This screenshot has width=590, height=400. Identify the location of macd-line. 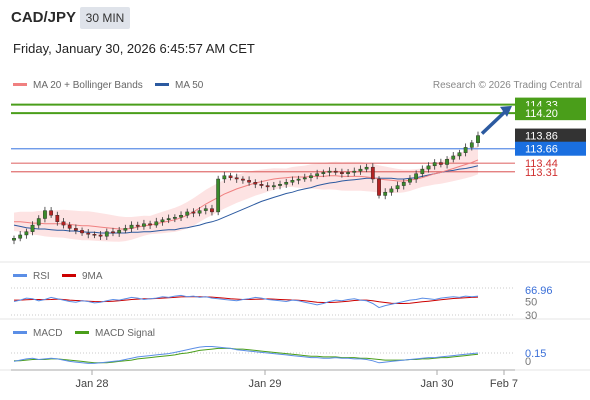
(246, 355).